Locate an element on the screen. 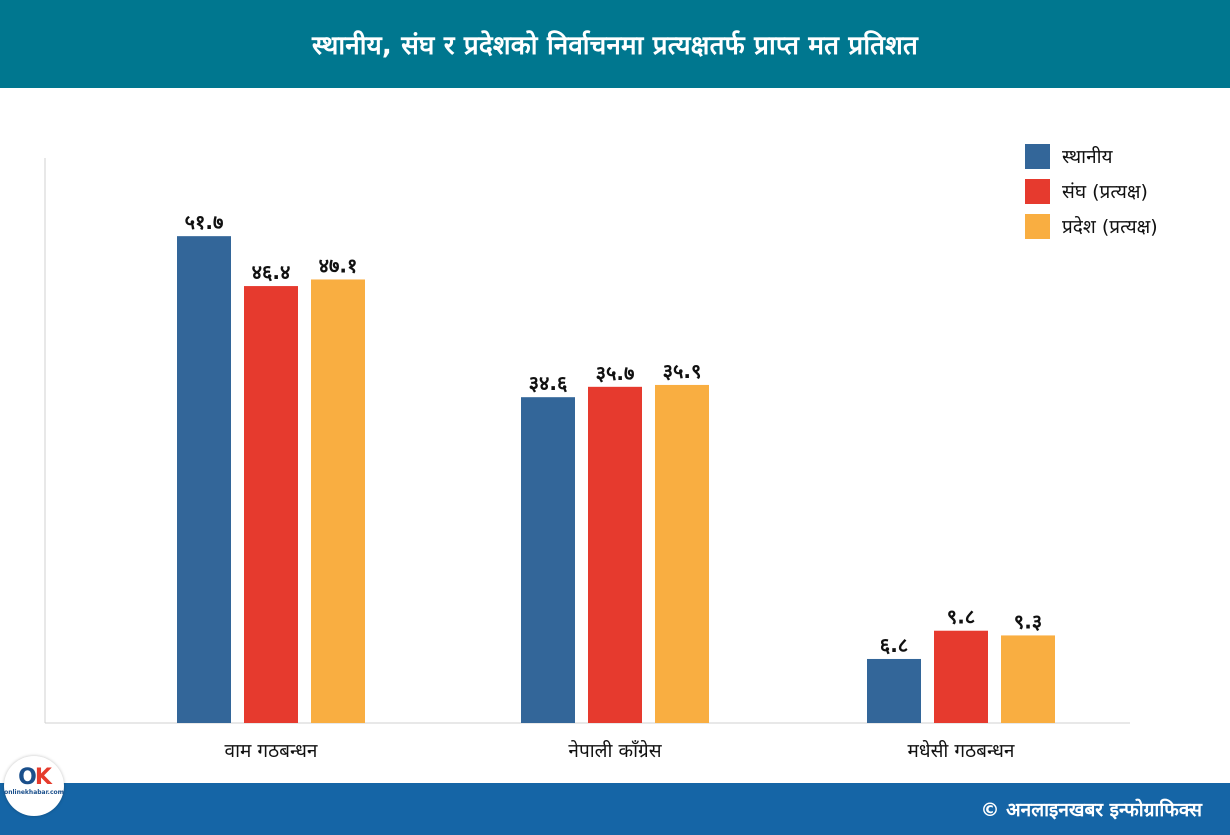 The image size is (1230, 835). legend-item-federal: संघ (प्रत्यक्ष) is located at coordinates (1091, 191).